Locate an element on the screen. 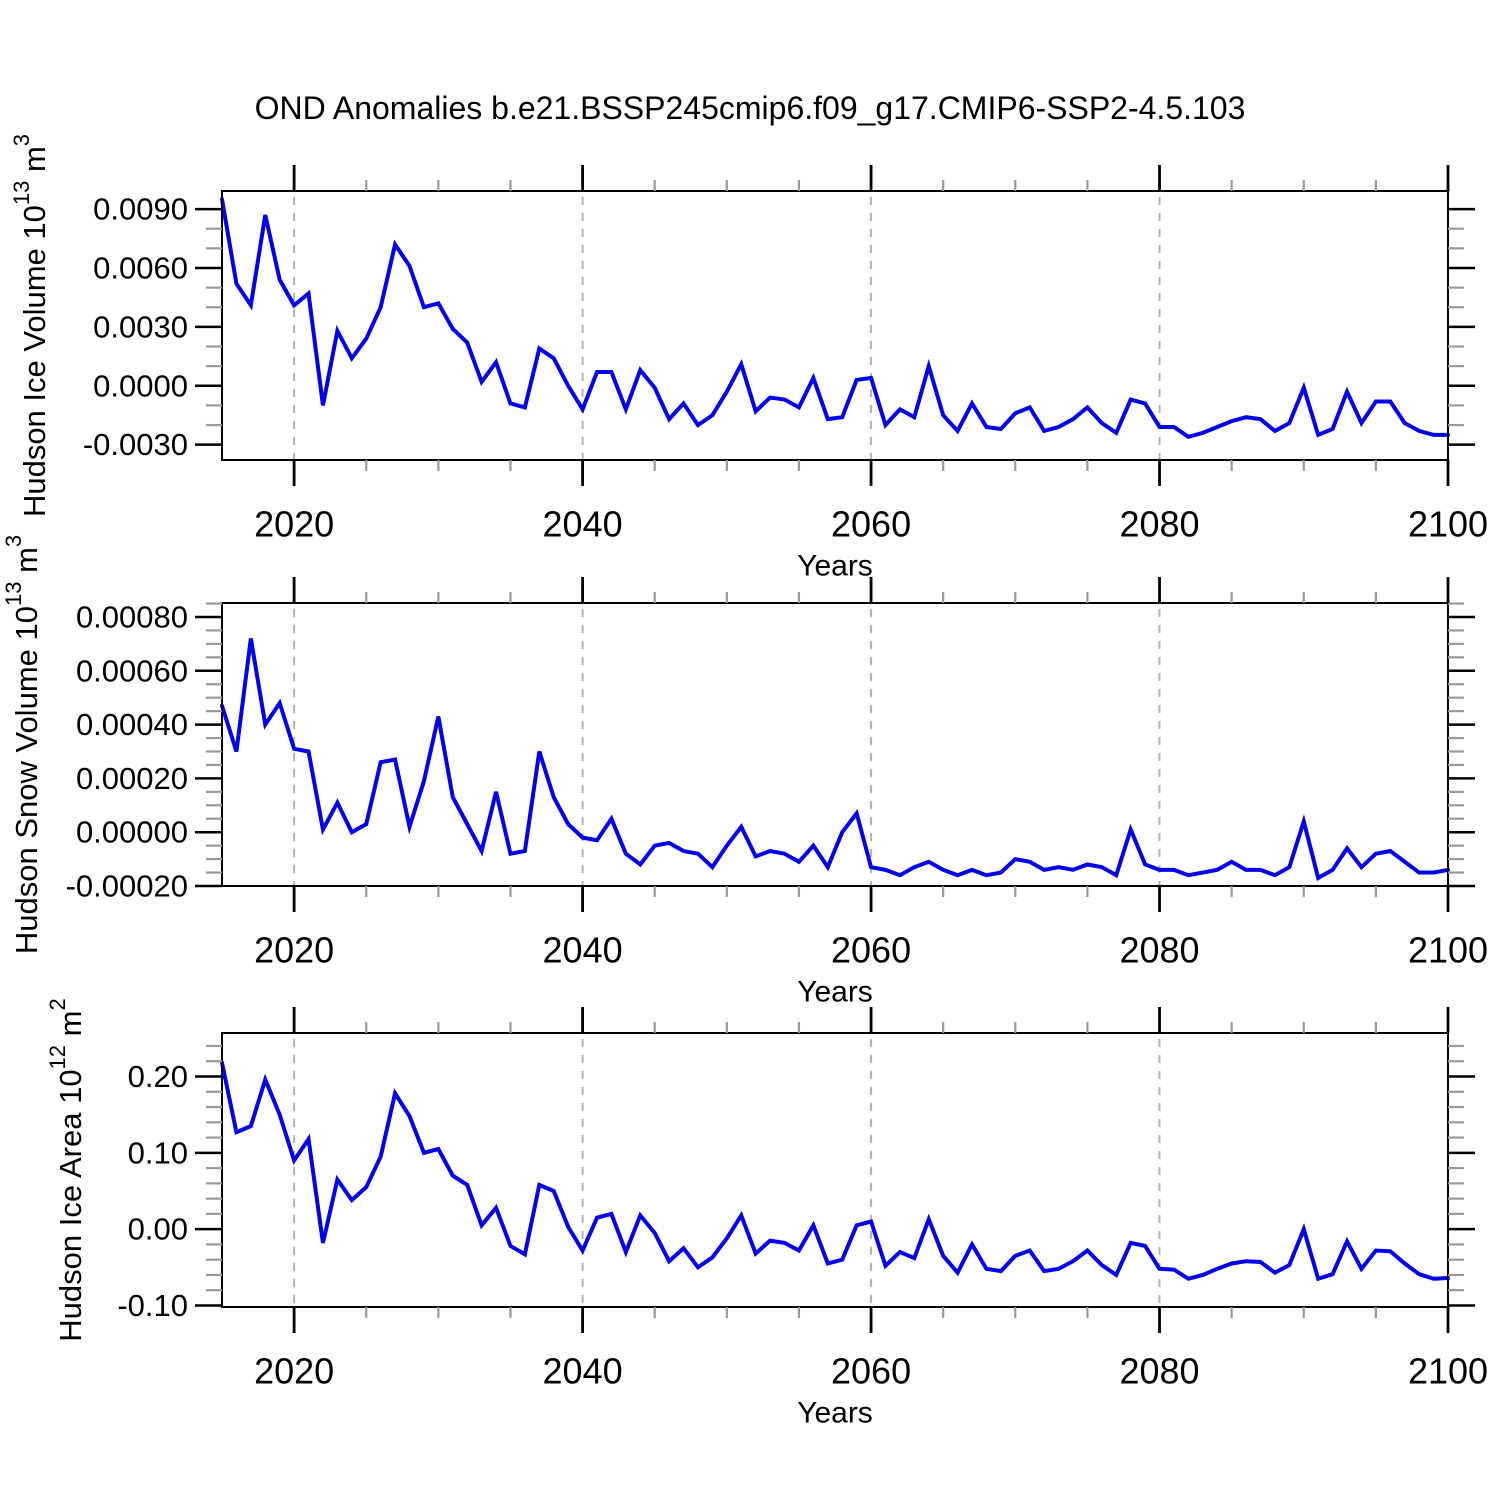 The image size is (1500, 1500). gridlines-ice-volume is located at coordinates (727, 325).